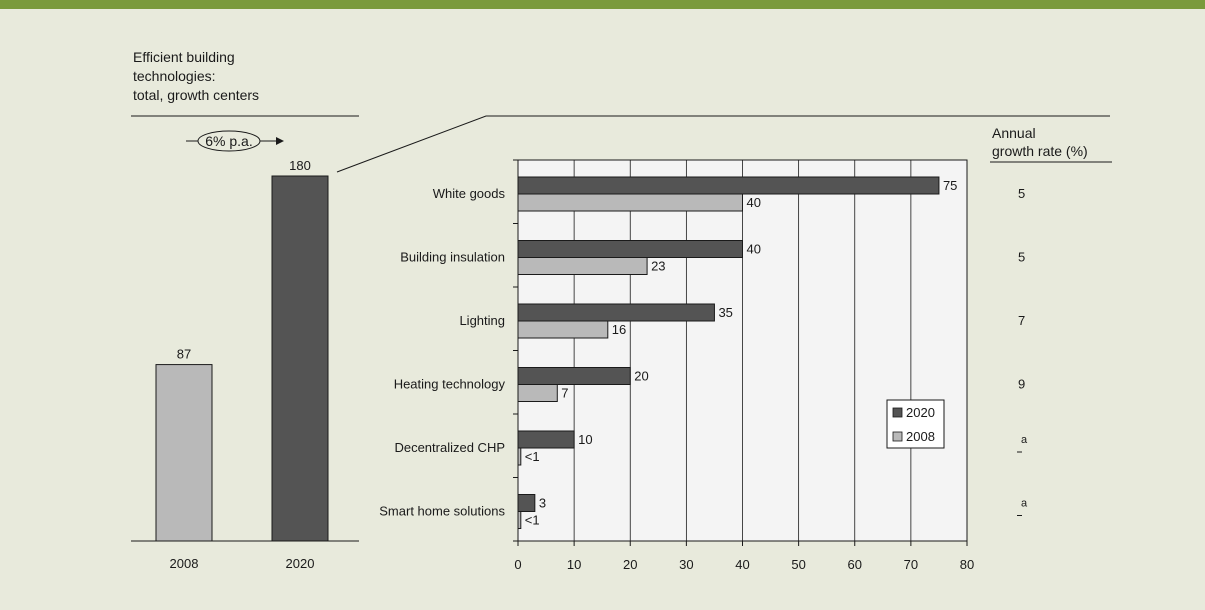 This screenshot has height=610, width=1205. Describe the element at coordinates (725, 312) in the screenshot. I see `data-label-lighting-2020: 35` at that location.